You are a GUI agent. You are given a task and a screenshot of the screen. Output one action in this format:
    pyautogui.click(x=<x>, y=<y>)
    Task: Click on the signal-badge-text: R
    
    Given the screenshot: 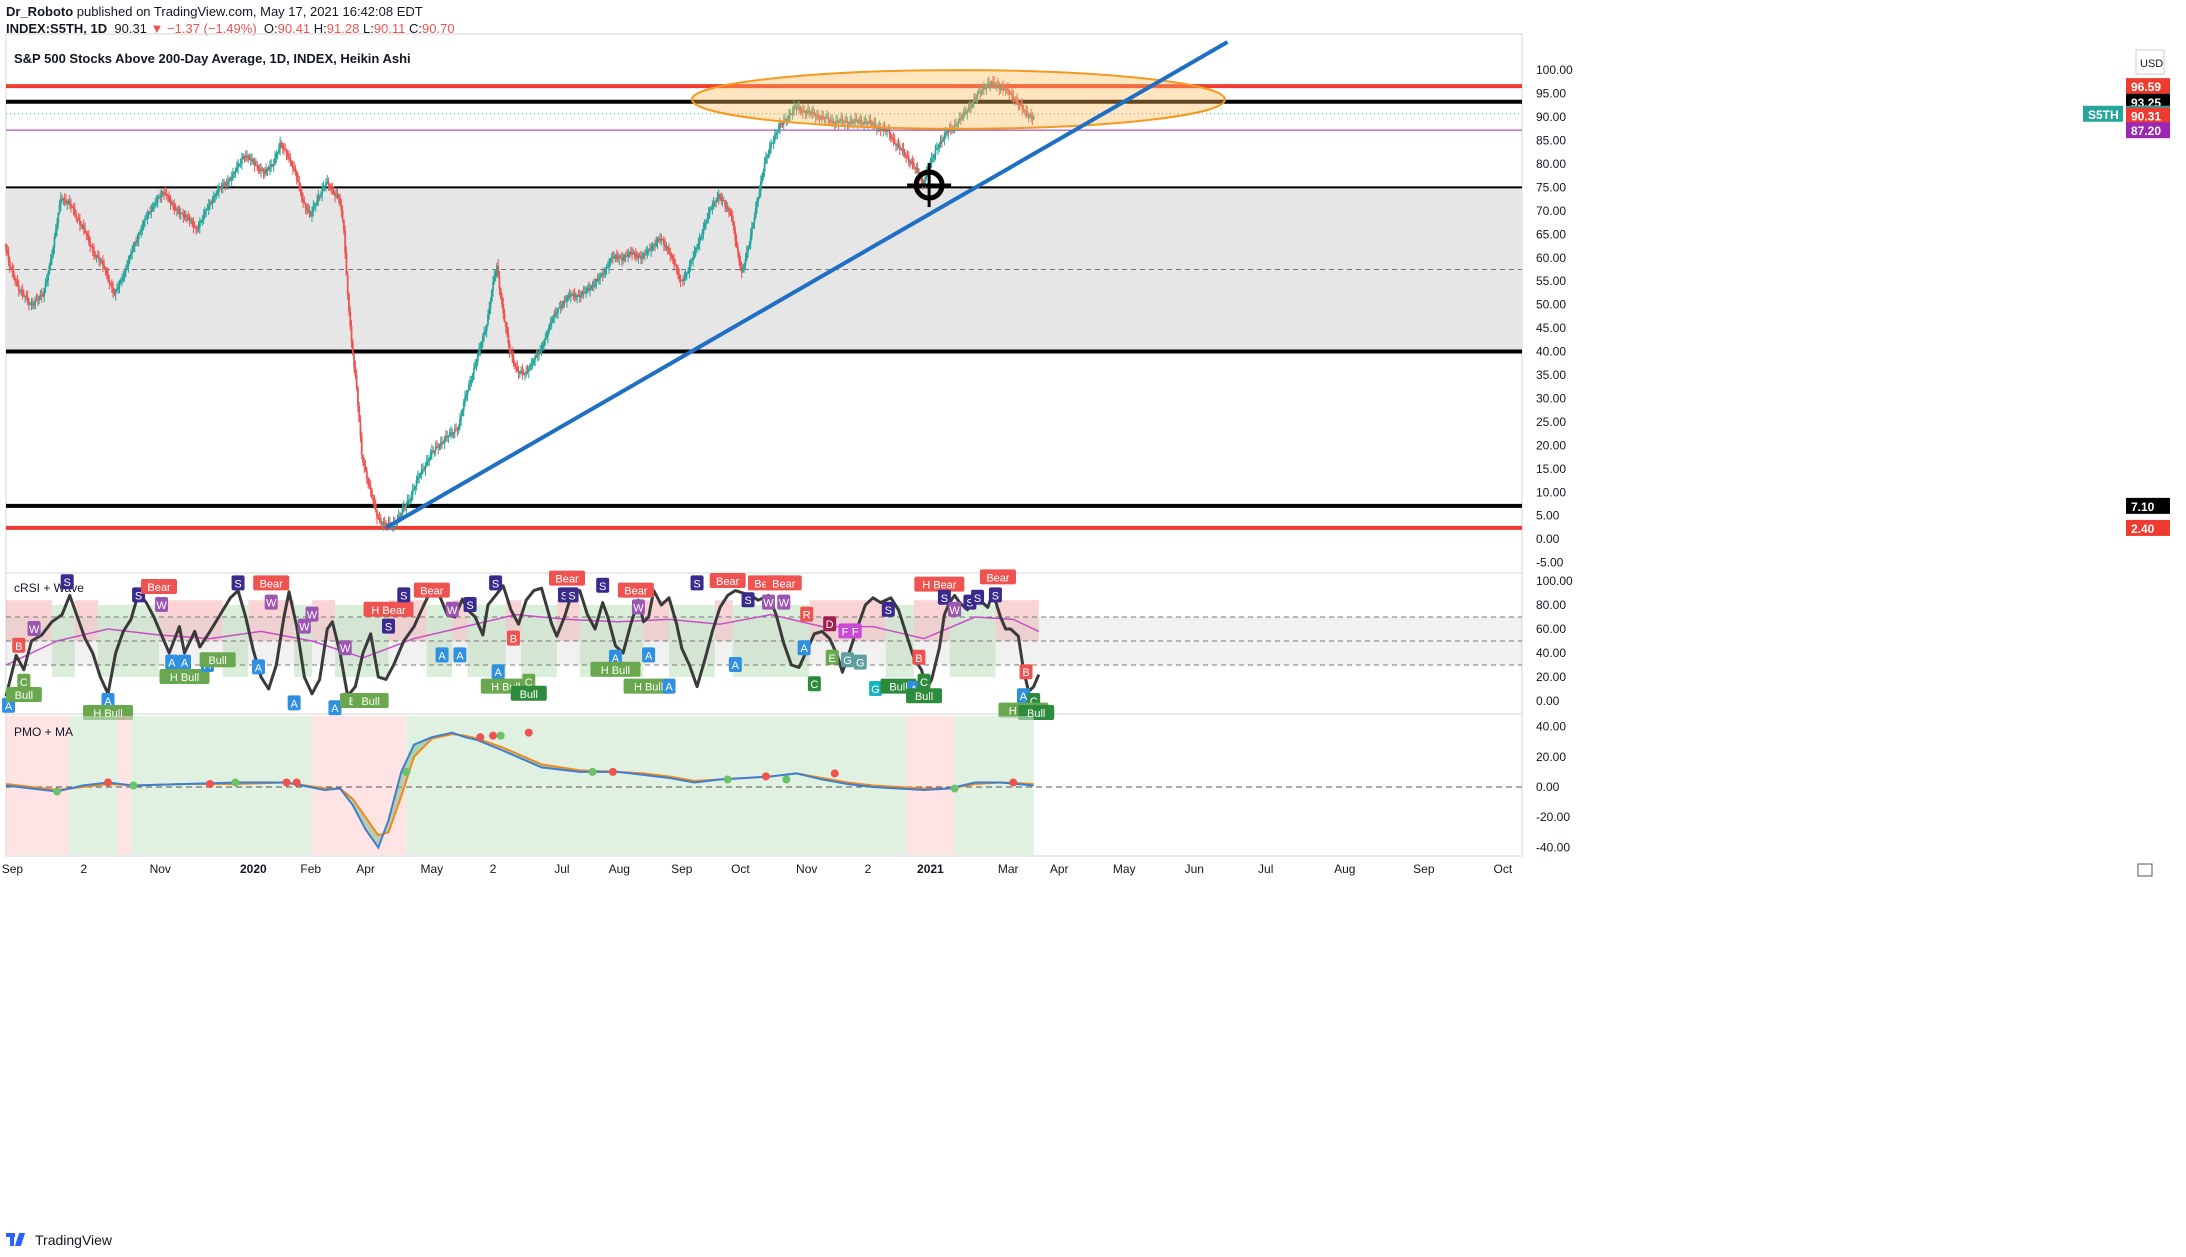 What is the action you would take?
    pyautogui.click(x=807, y=616)
    